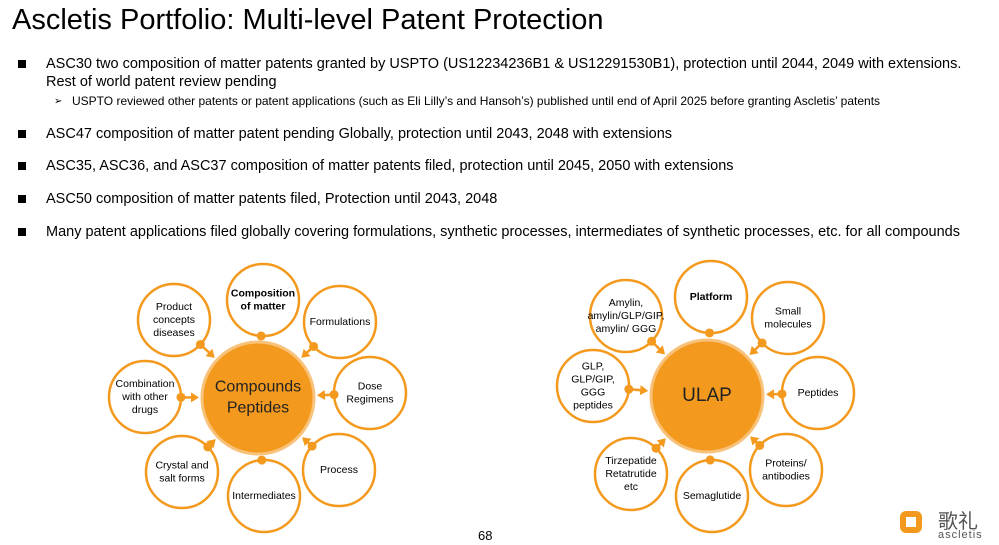 The image size is (999, 545). Describe the element at coordinates (786, 476) in the screenshot. I see `satellite-label: antibodies` at that location.